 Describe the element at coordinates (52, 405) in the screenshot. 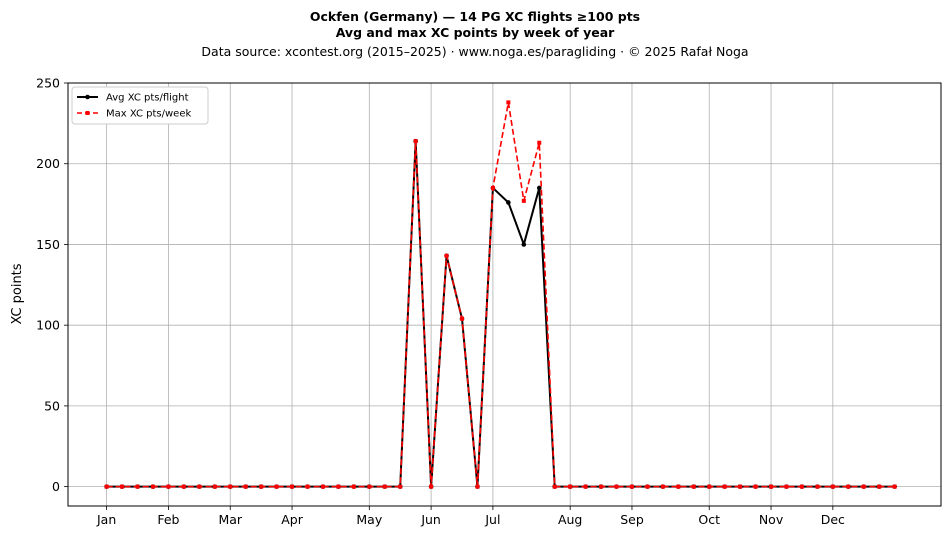

I see `y-tick-label-50: 50` at that location.